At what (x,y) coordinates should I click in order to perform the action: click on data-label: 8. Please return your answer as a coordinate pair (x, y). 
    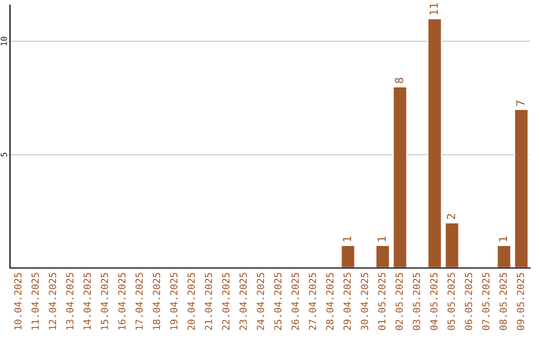
    Looking at the image, I should click on (399, 81).